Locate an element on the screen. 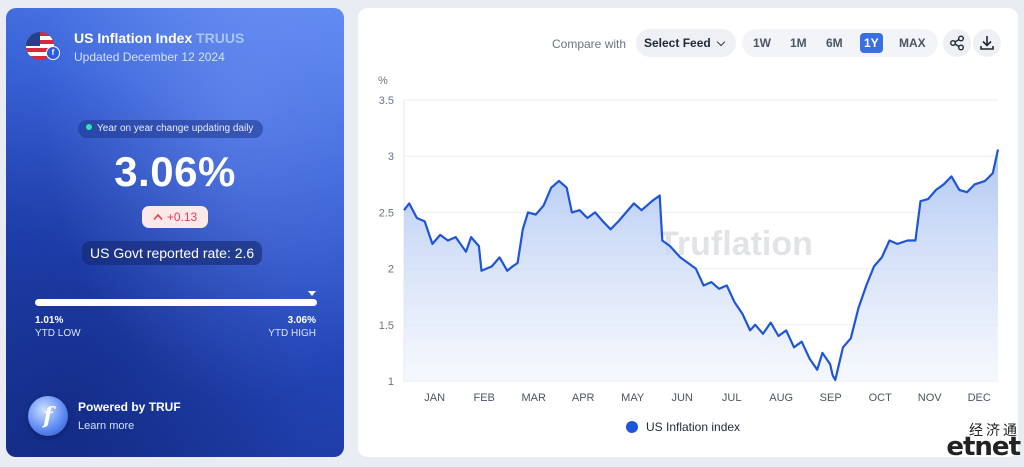 The height and width of the screenshot is (467, 1024). etnet-watermark: 经济通 etnet is located at coordinates (981, 443).